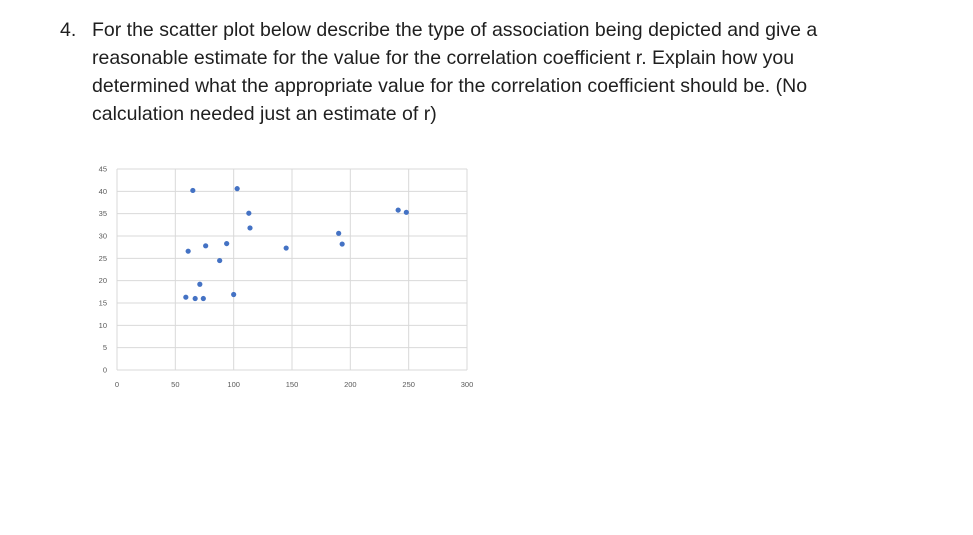 The height and width of the screenshot is (535, 973). Describe the element at coordinates (467, 384) in the screenshot. I see `x-tick-label: 300` at that location.